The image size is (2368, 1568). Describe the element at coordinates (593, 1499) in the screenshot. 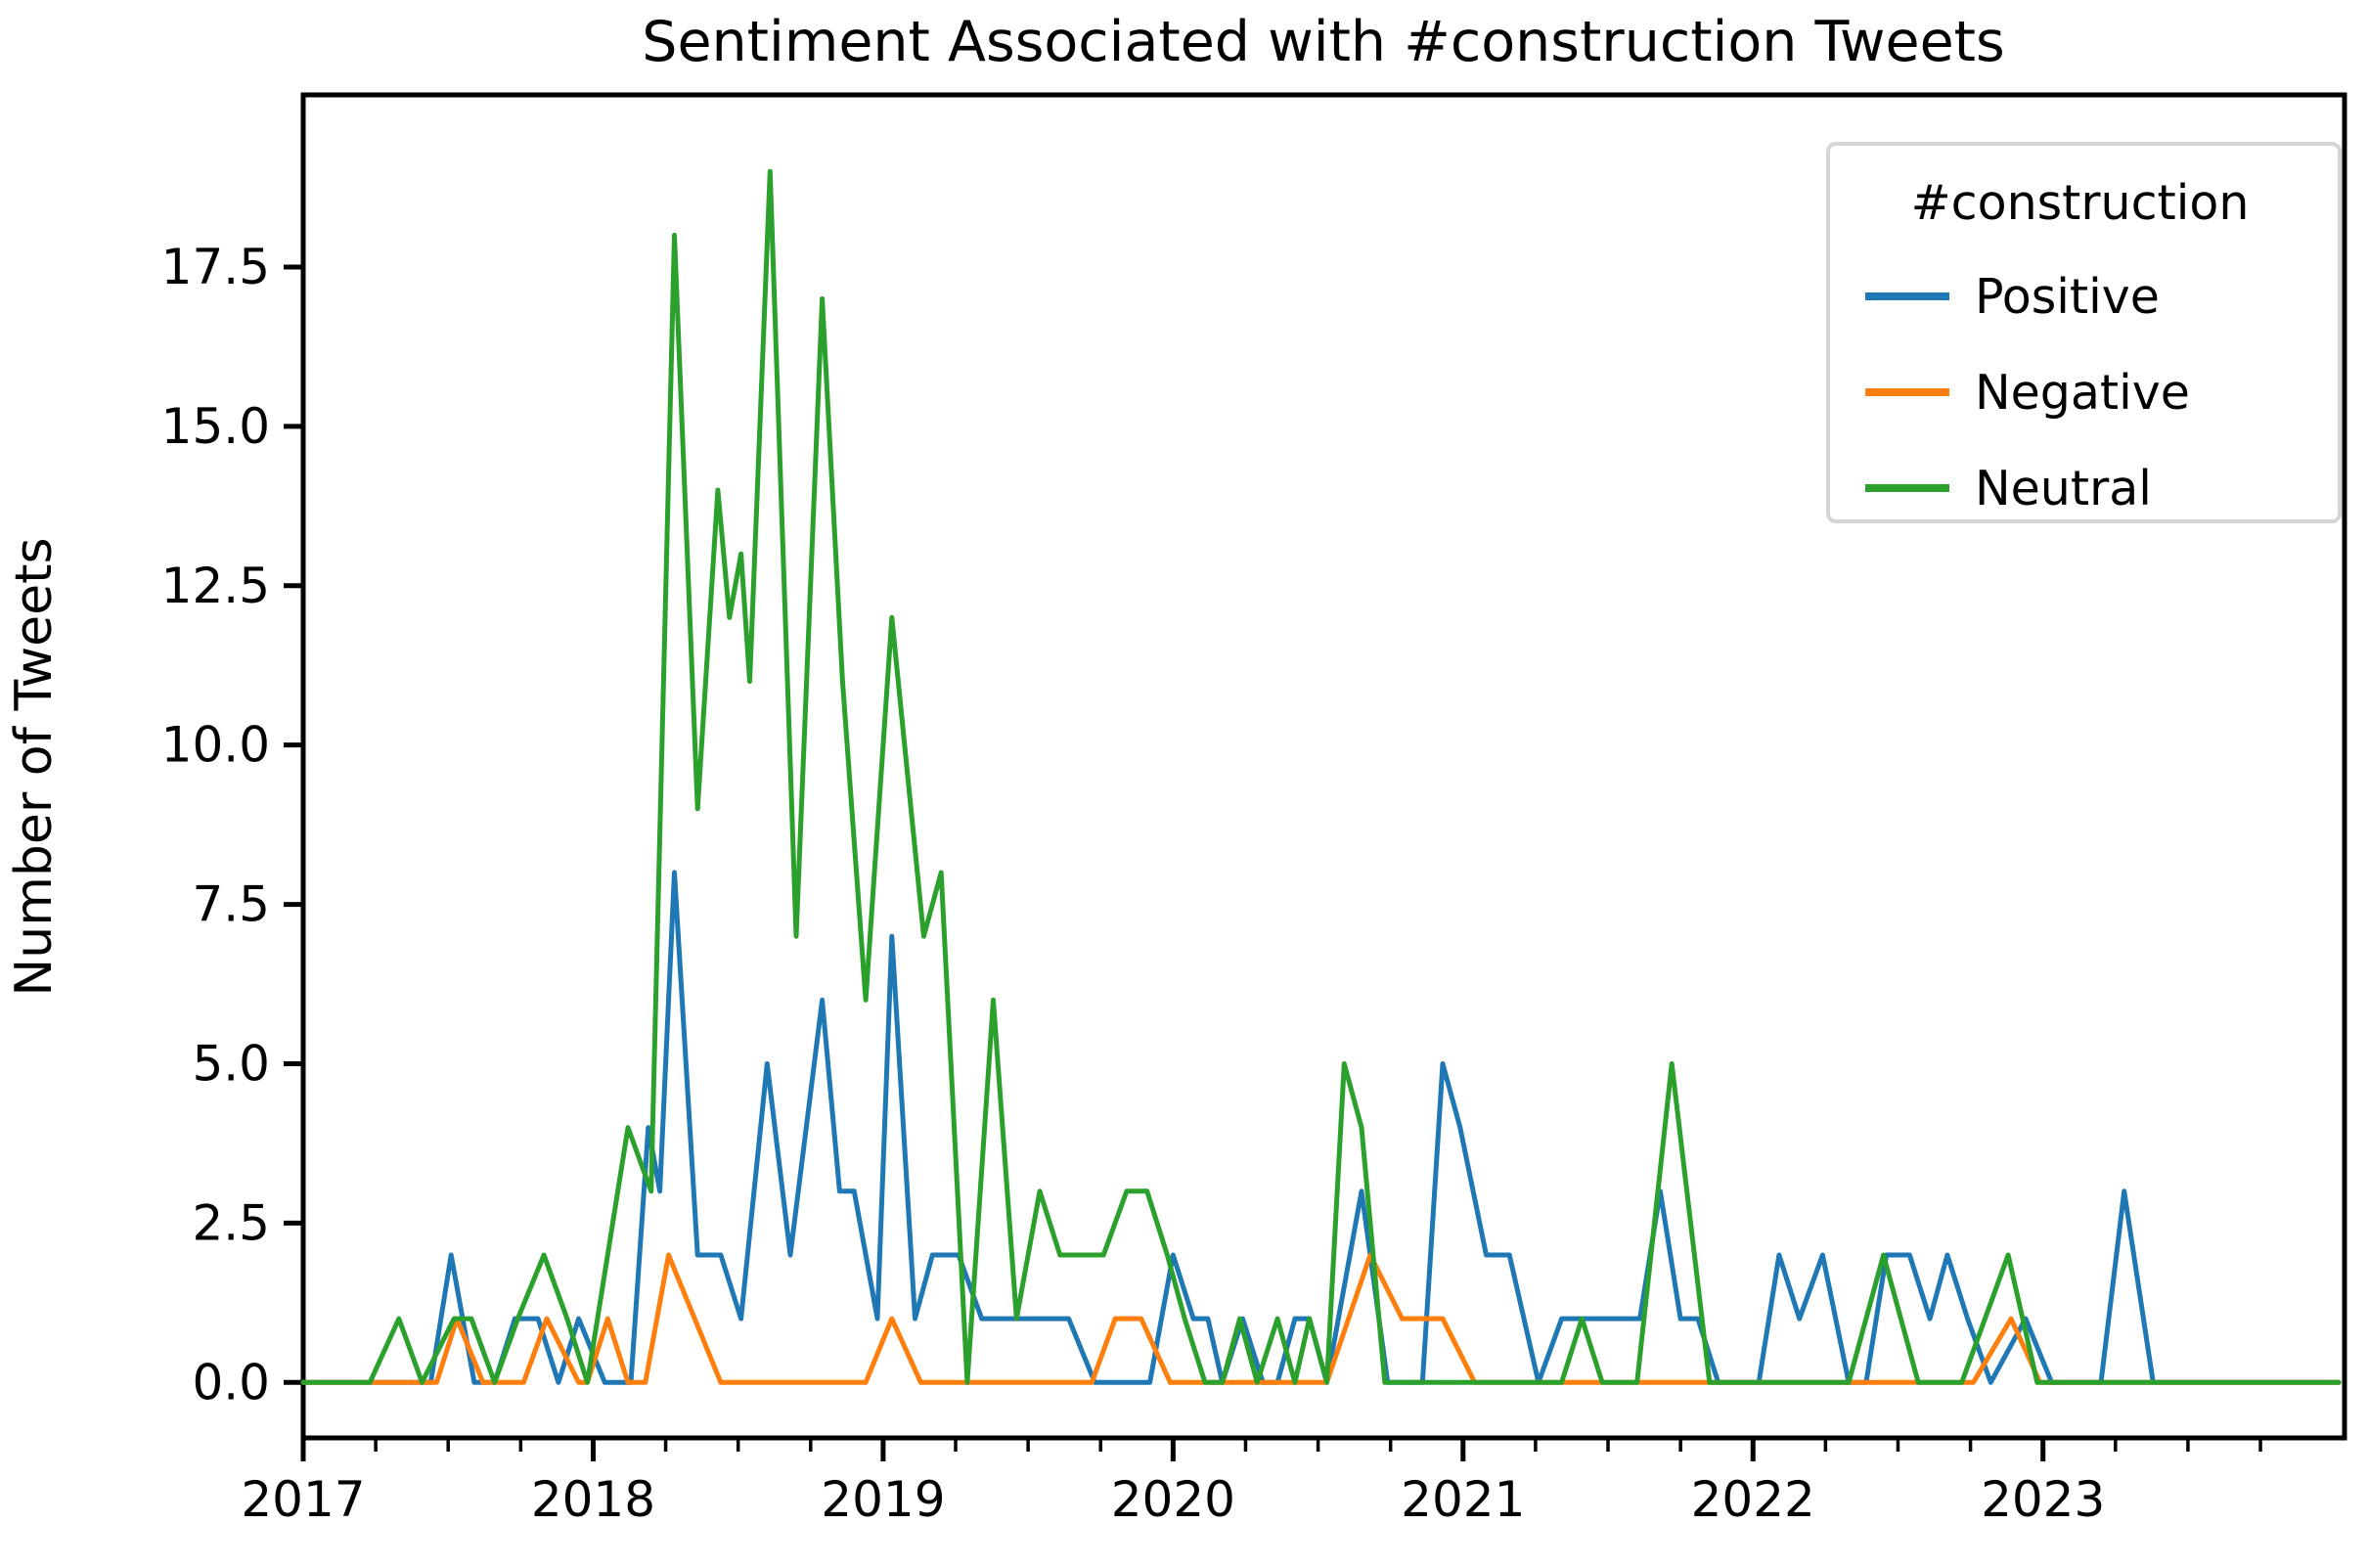

I see `x-tick-label: 2018` at that location.